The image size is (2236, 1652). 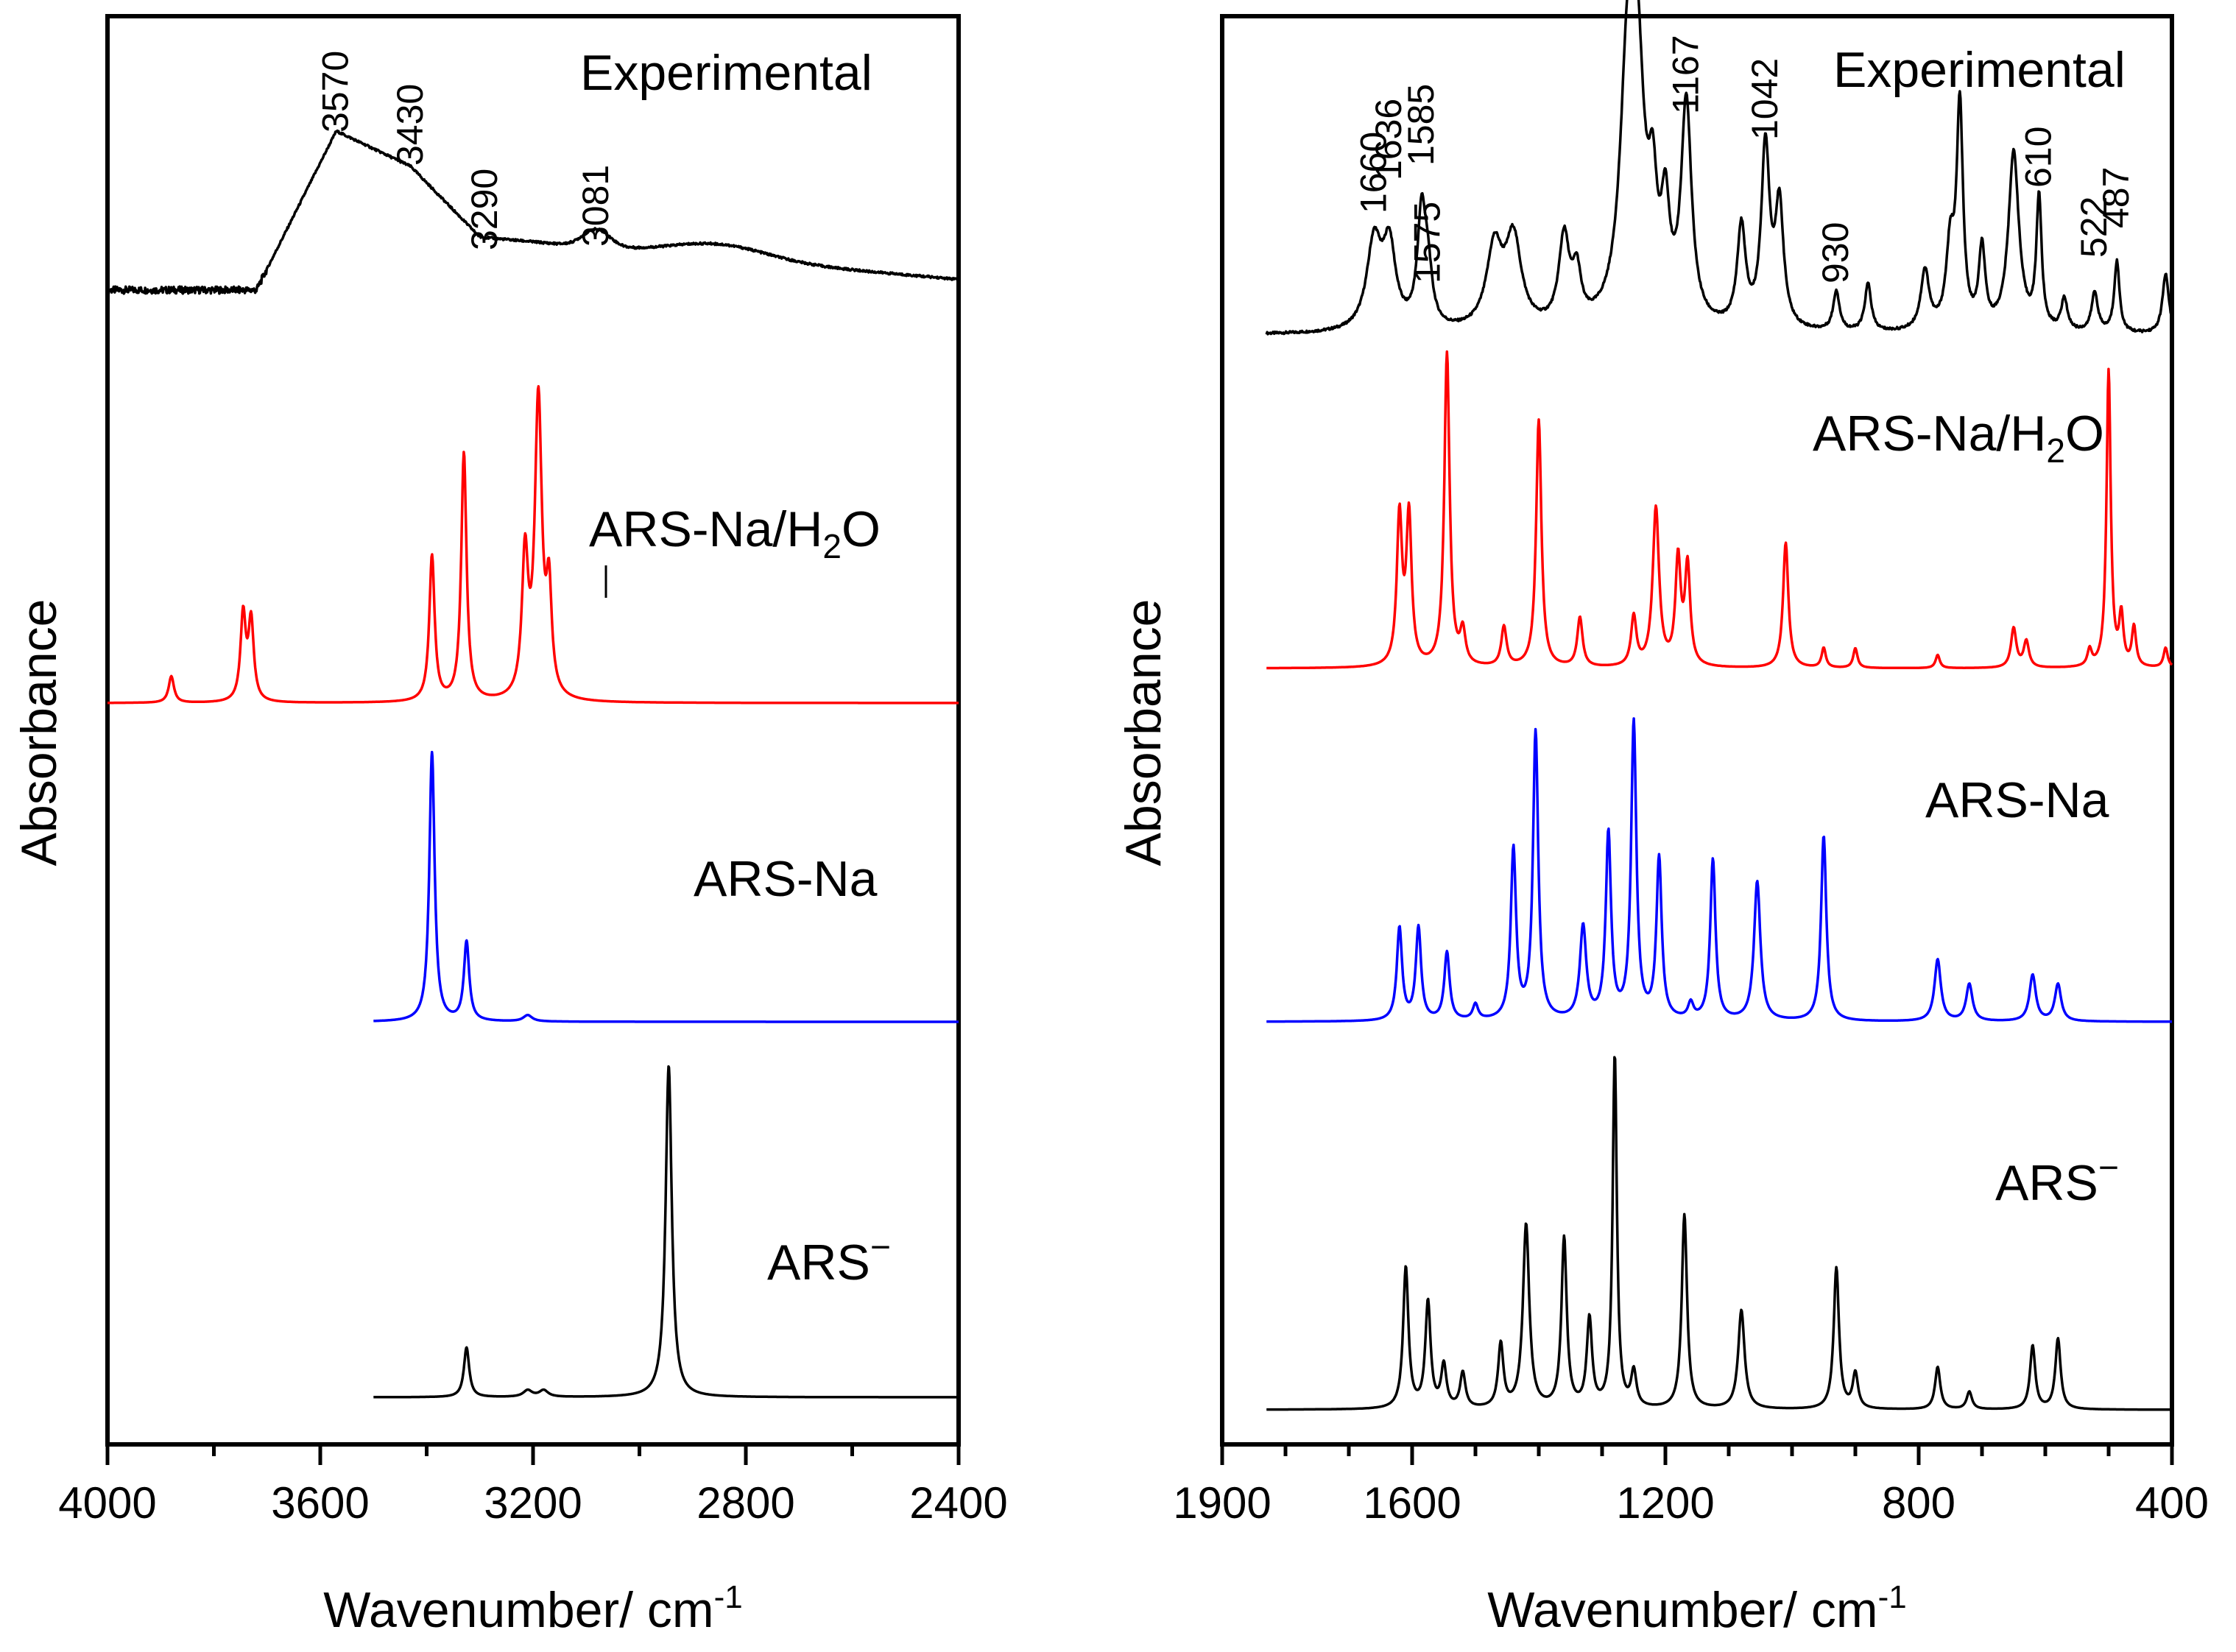 I want to click on right-series-label-sup-3: −, so click(x=2108, y=1167).